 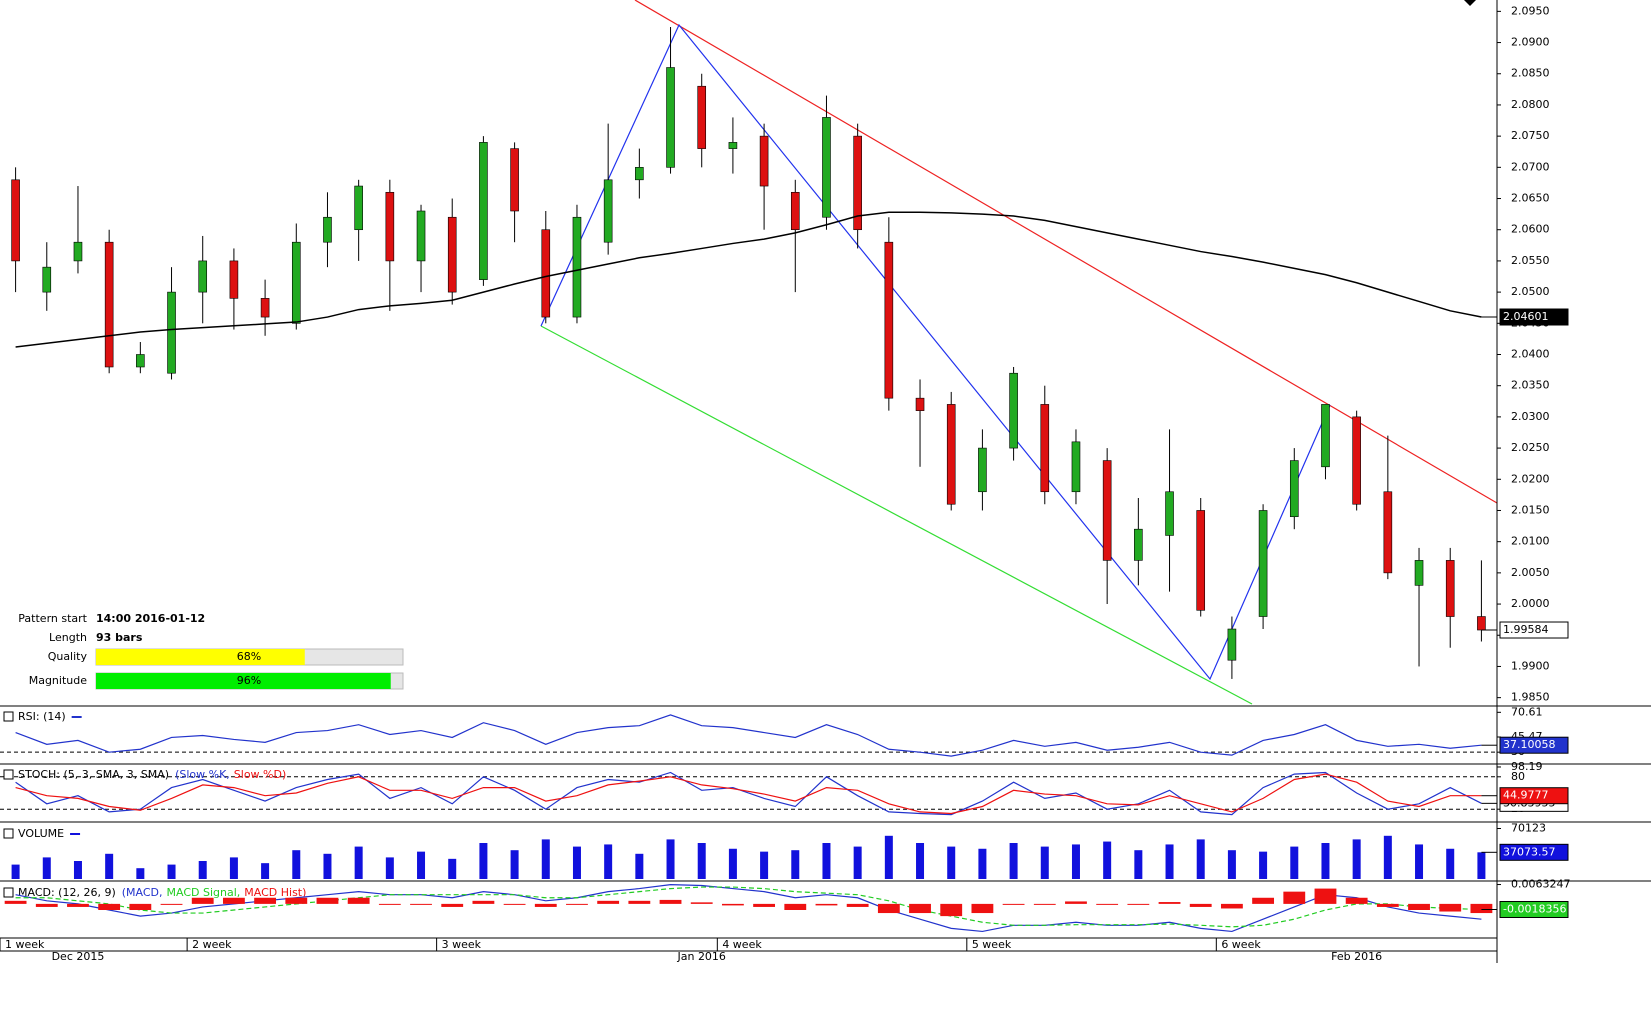 I want to click on y-tick-label: 2.0850, so click(x=1530, y=73).